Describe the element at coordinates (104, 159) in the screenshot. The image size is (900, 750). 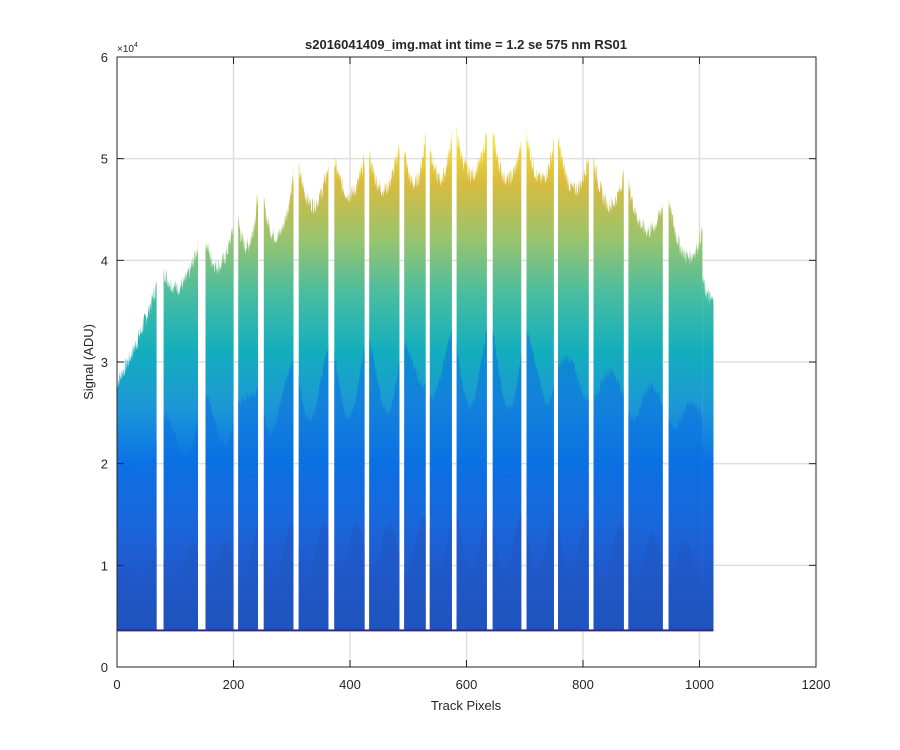
I see `y-tick-label: 5` at that location.